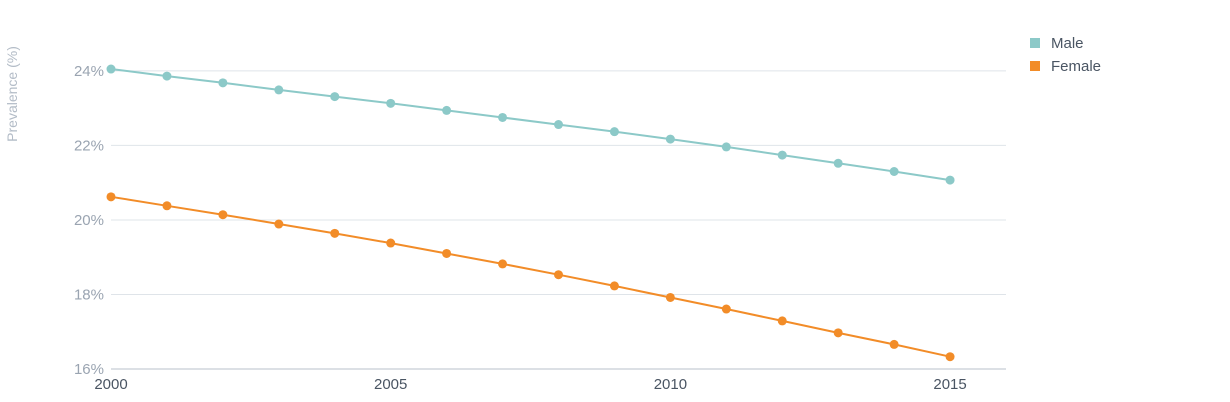 This screenshot has height=402, width=1230. What do you see at coordinates (390, 384) in the screenshot?
I see `x-tick-label: 2005` at bounding box center [390, 384].